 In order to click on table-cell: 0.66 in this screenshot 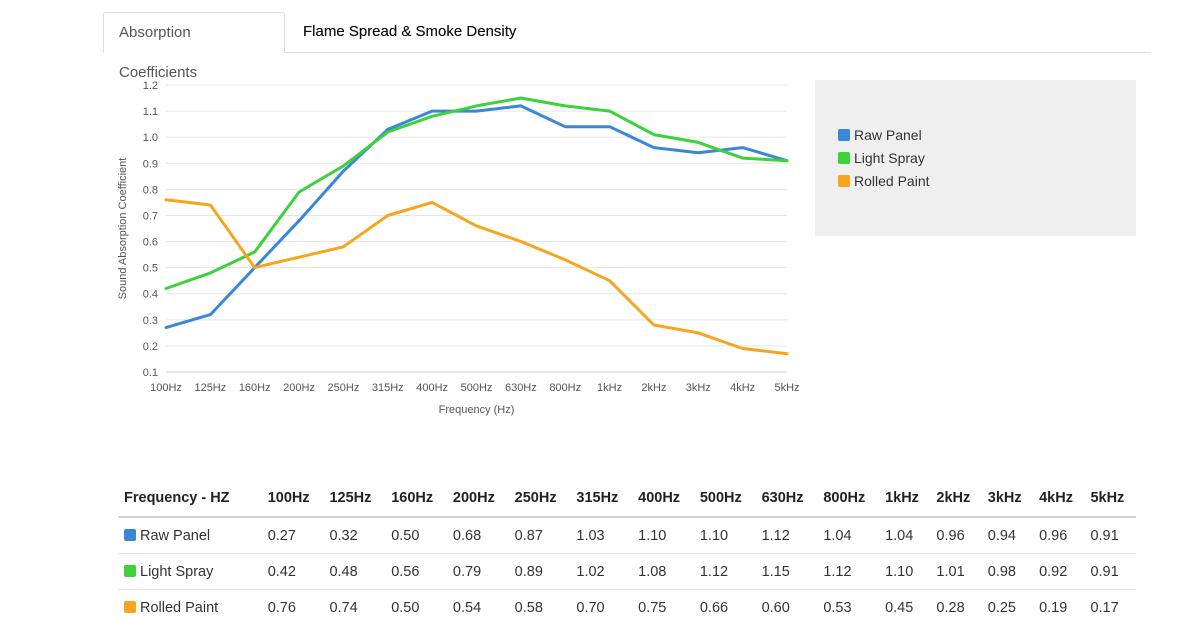, I will do `click(714, 607)`.